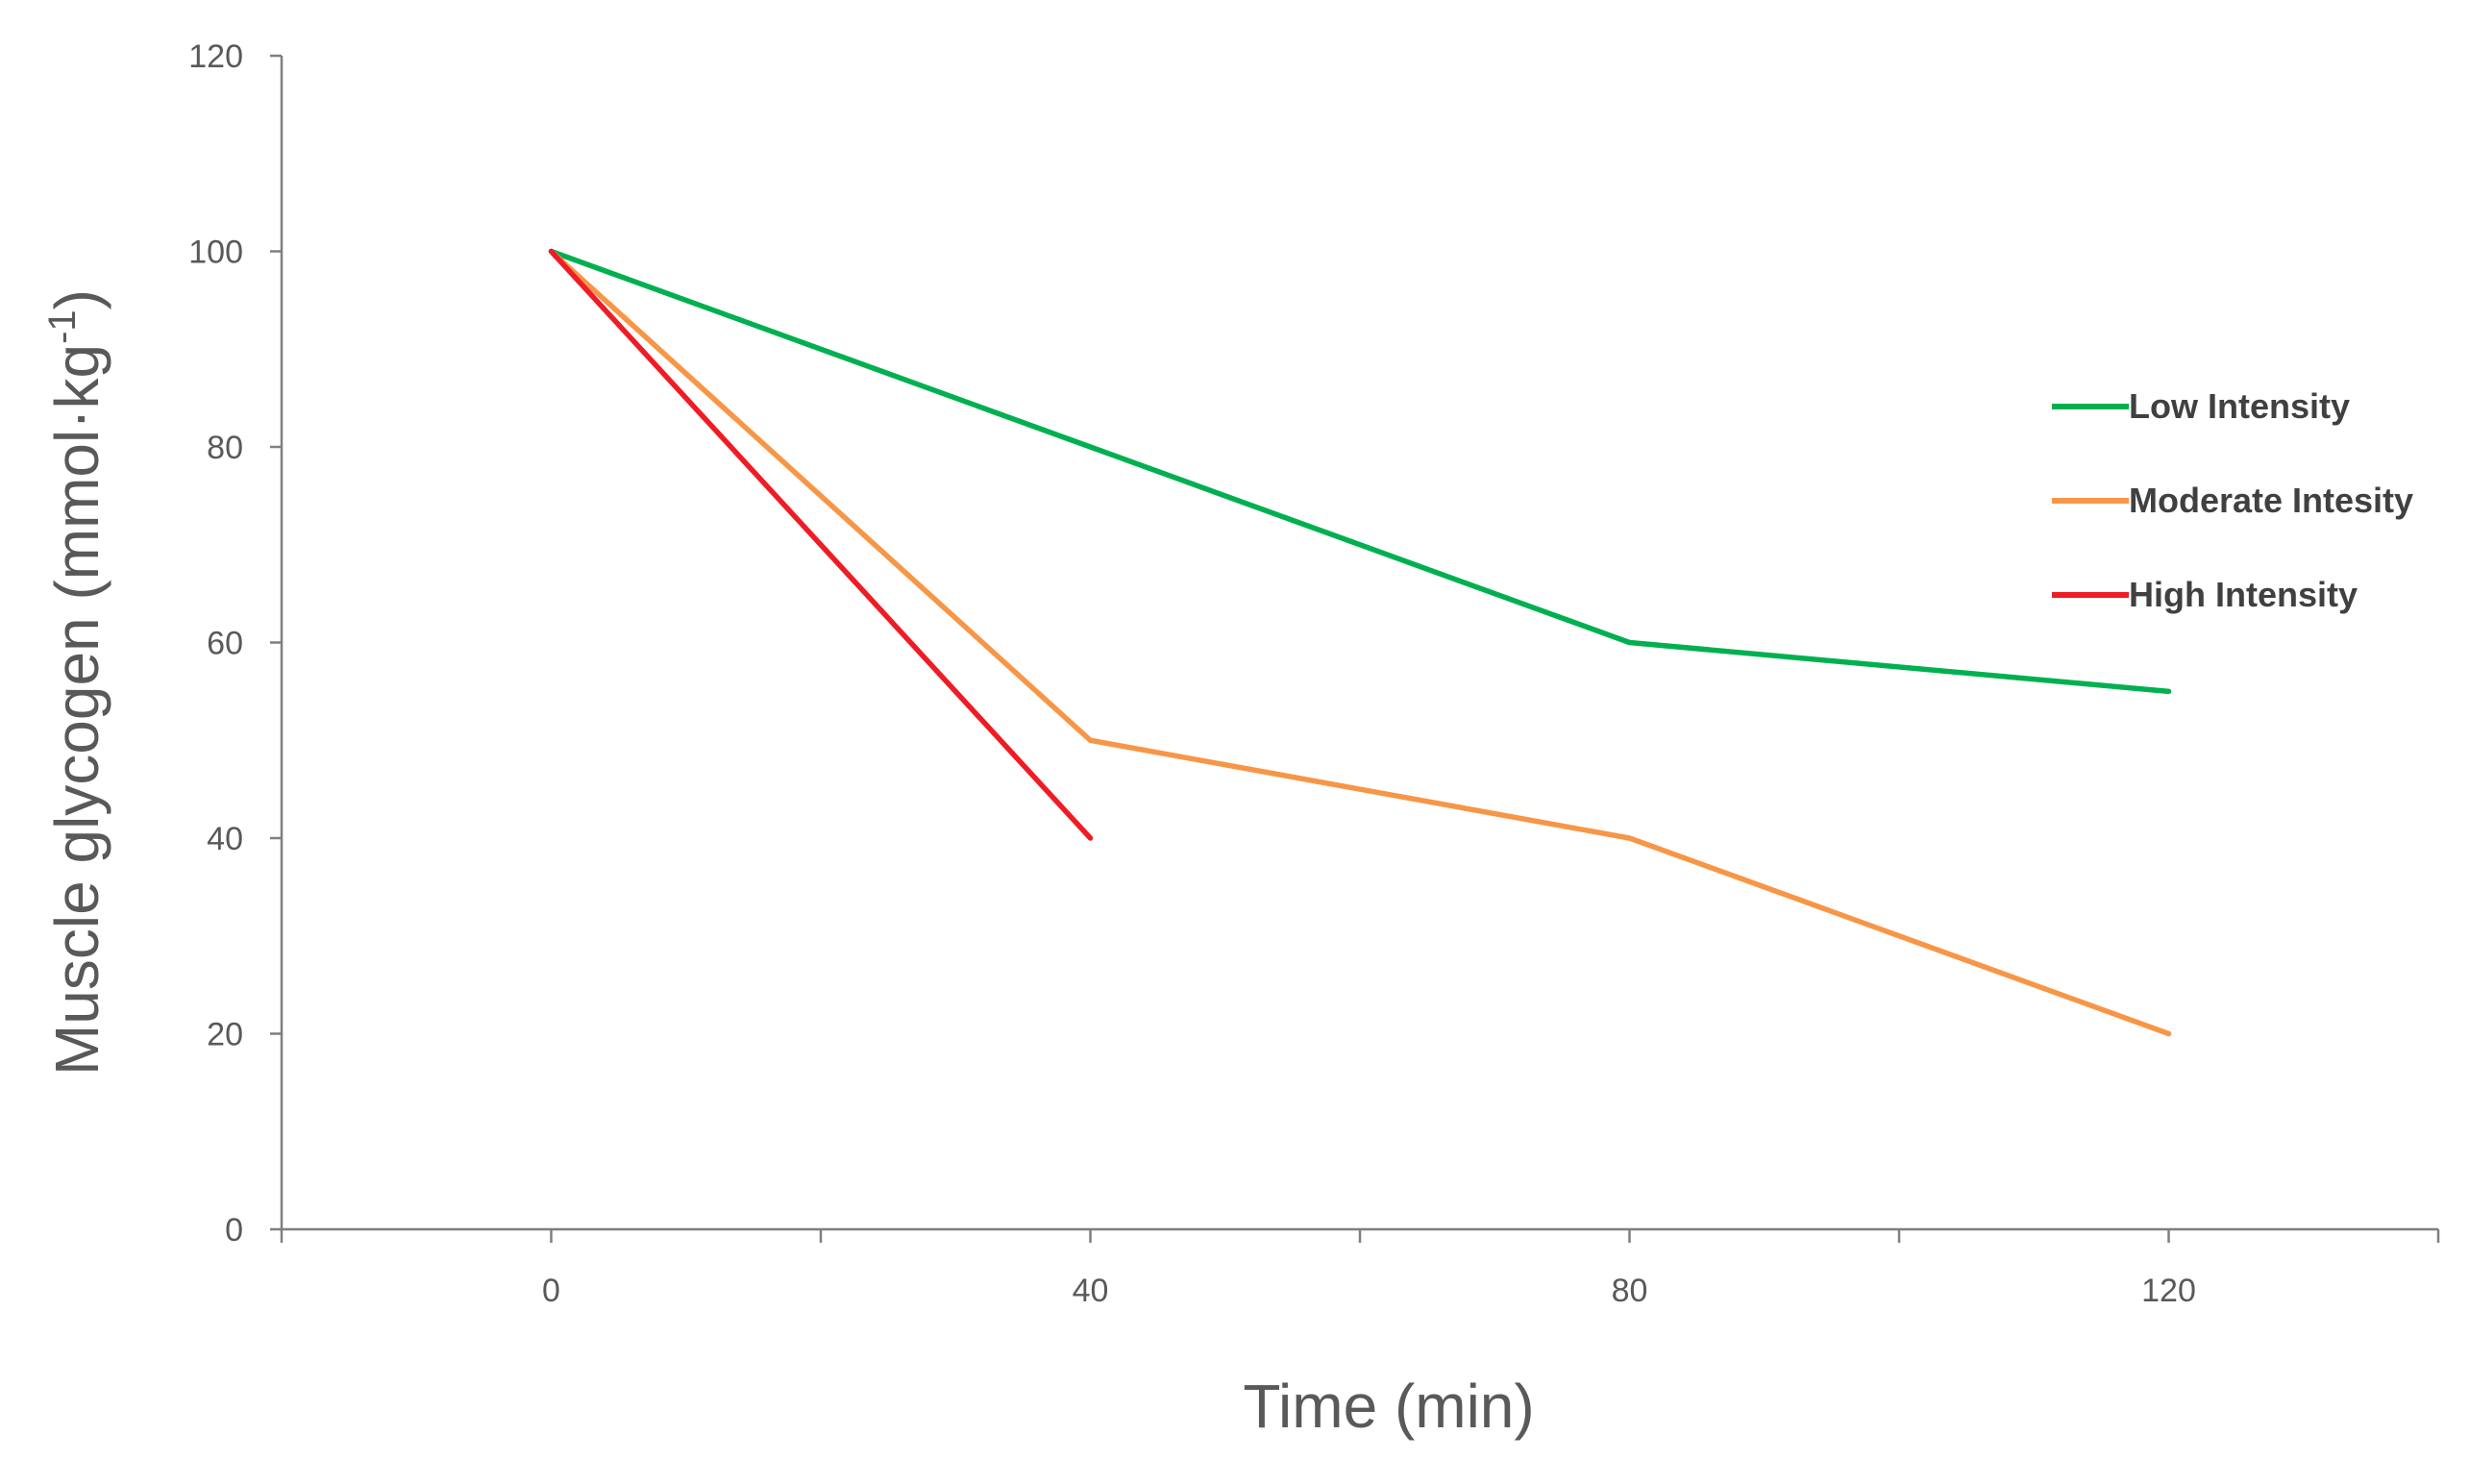 Image resolution: width=2470 pixels, height=1484 pixels. What do you see at coordinates (2168, 1291) in the screenshot?
I see `x-tick-label: 120` at bounding box center [2168, 1291].